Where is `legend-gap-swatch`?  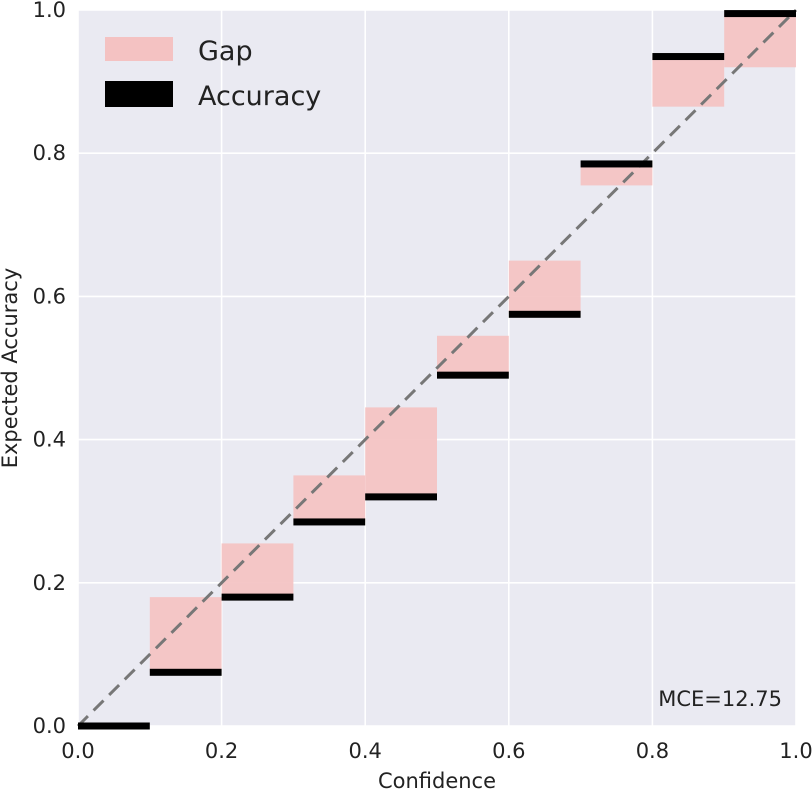
legend-gap-swatch is located at coordinates (139, 49).